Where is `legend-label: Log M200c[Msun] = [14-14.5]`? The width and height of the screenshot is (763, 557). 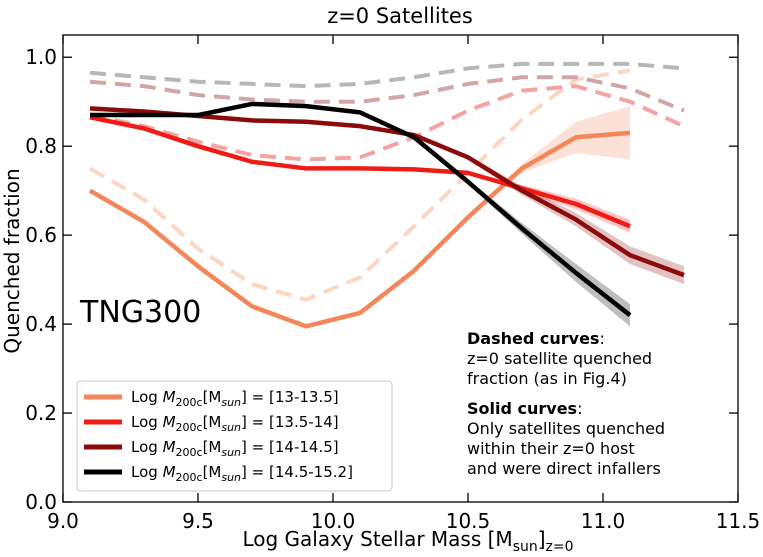 legend-label: Log M200c[Msun] = [14-14.5] is located at coordinates (235, 448).